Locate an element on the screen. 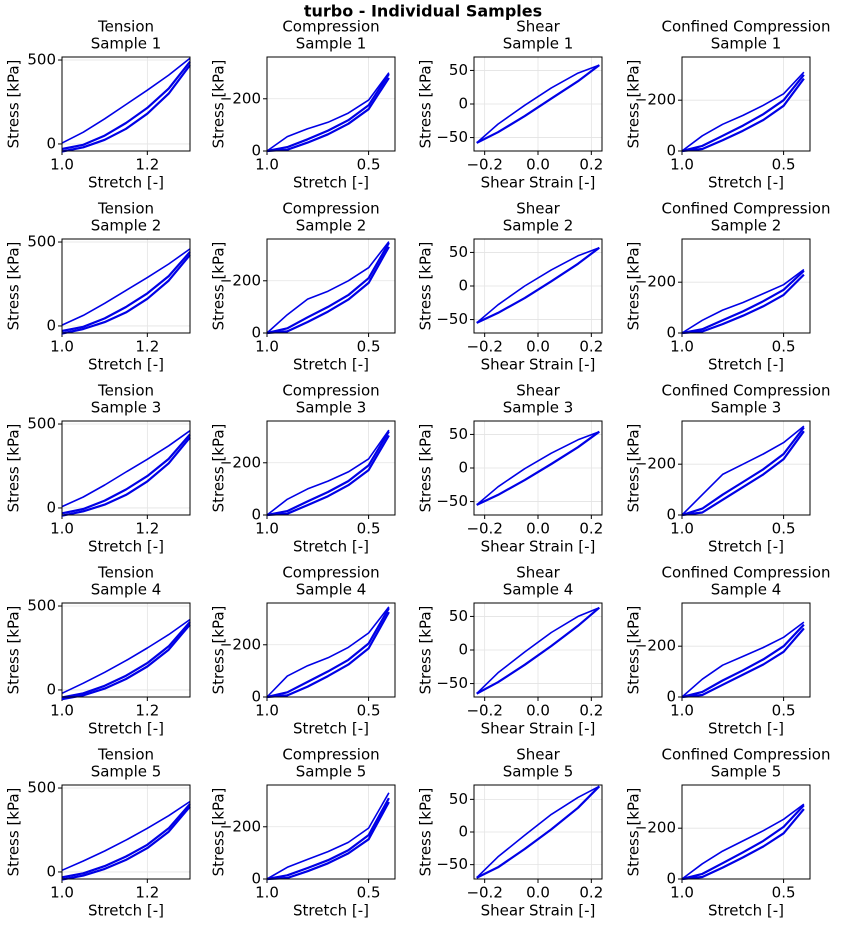 The image size is (847, 927). subplot-title: Sample 2 is located at coordinates (126, 226).